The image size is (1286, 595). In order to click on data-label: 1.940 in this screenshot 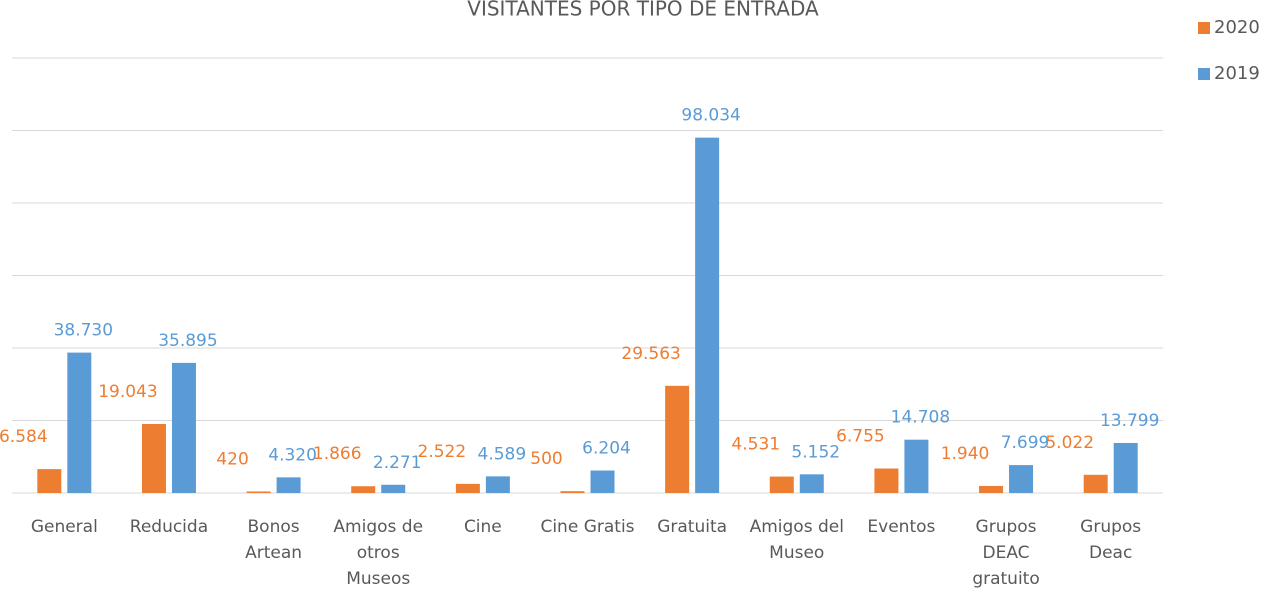, I will do `click(965, 454)`.